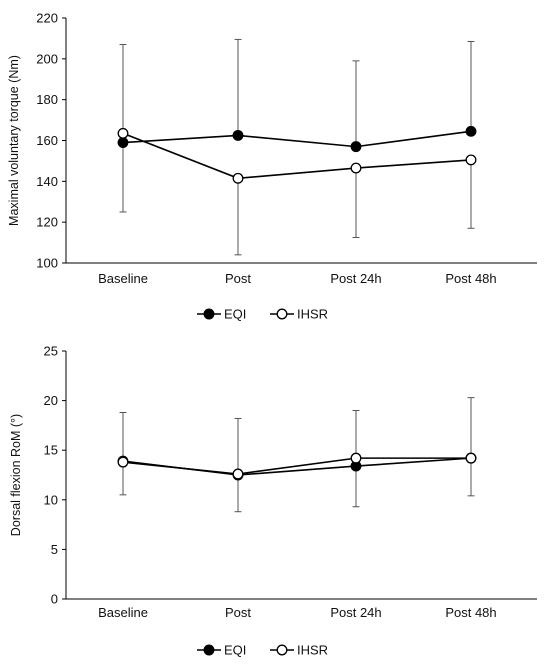 The width and height of the screenshot is (550, 667). Describe the element at coordinates (51, 400) in the screenshot. I see `y-tick-label: 20` at that location.